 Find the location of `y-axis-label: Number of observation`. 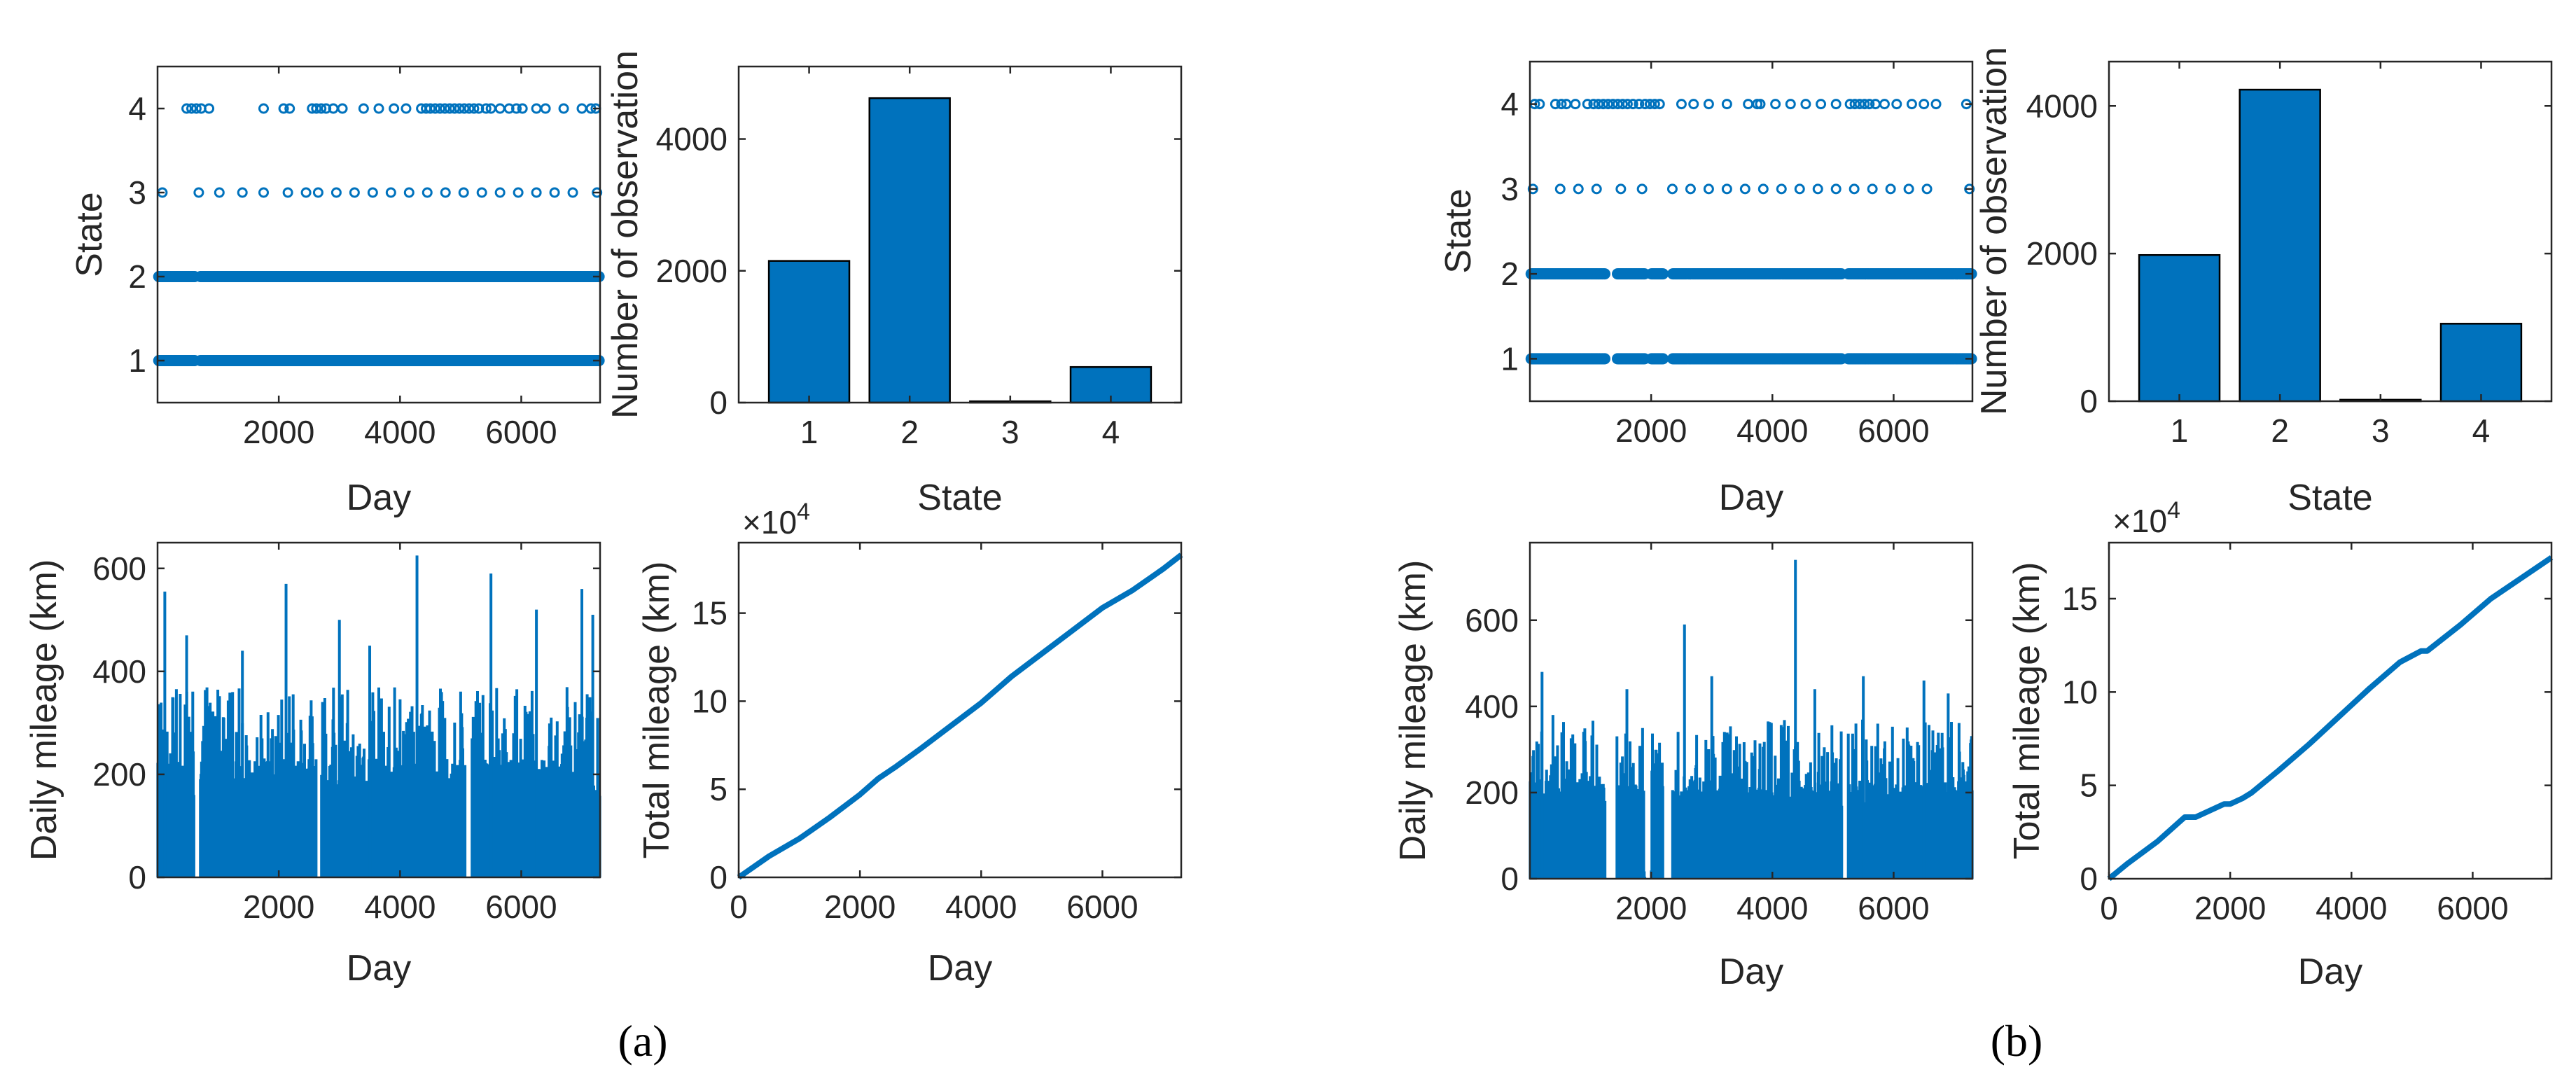

y-axis-label: Number of observation is located at coordinates (1994, 231).